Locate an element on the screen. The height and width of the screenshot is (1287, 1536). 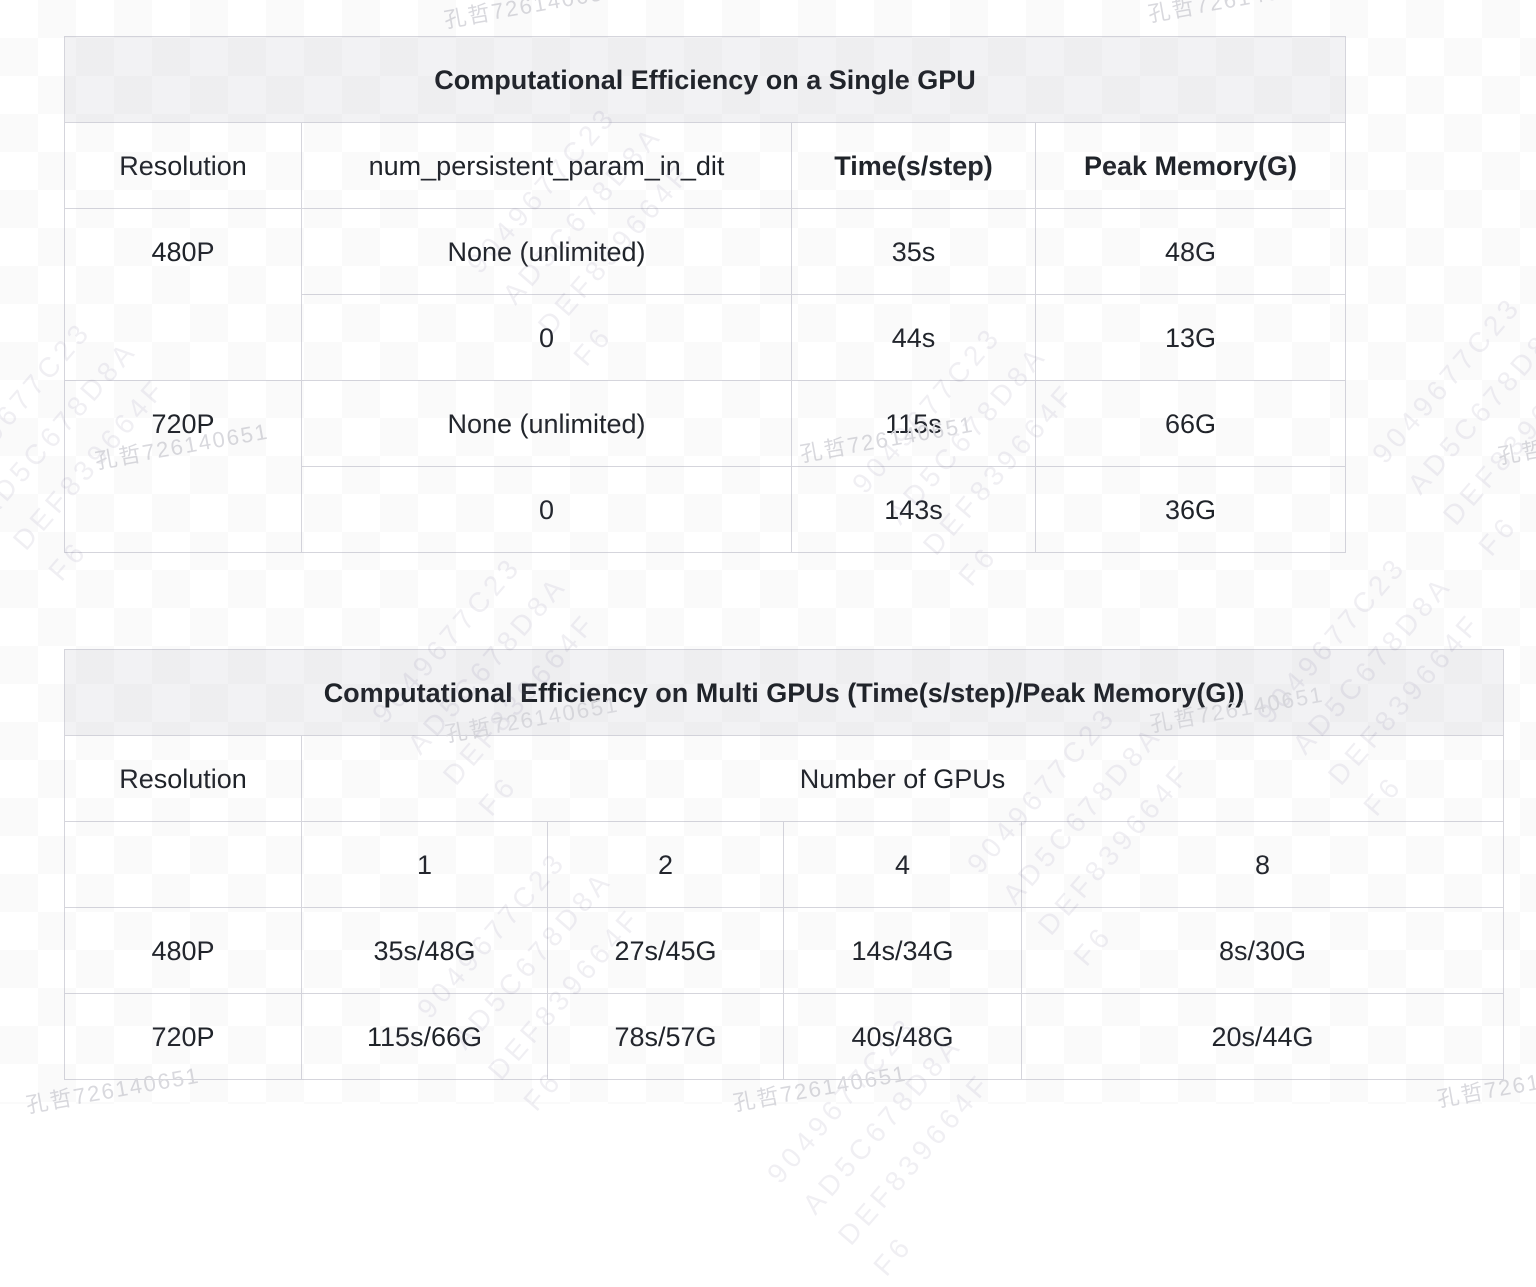
table-row: 480P None (unlimited) 35s 48G is located at coordinates (705, 294).